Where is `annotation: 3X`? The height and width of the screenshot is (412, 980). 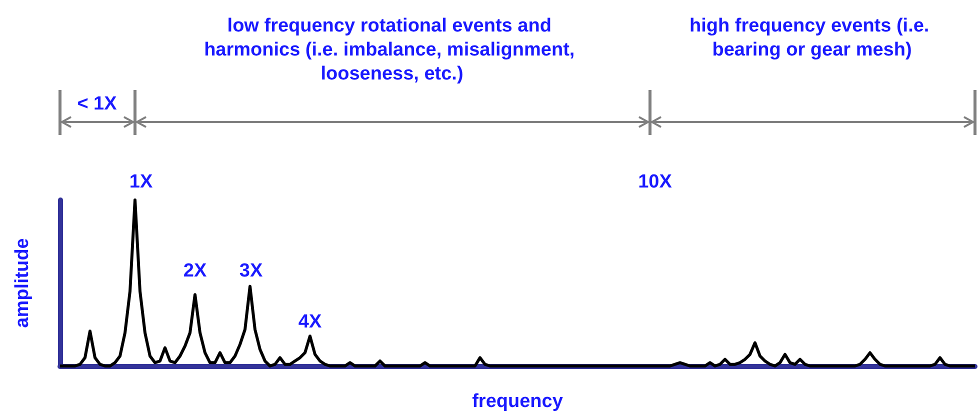 annotation: 3X is located at coordinates (251, 271).